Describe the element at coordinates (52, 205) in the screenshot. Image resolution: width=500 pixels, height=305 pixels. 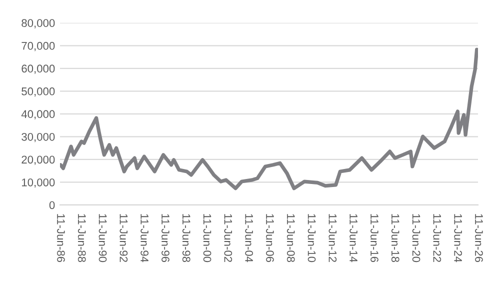
I see `y-tick-label: 0` at that location.